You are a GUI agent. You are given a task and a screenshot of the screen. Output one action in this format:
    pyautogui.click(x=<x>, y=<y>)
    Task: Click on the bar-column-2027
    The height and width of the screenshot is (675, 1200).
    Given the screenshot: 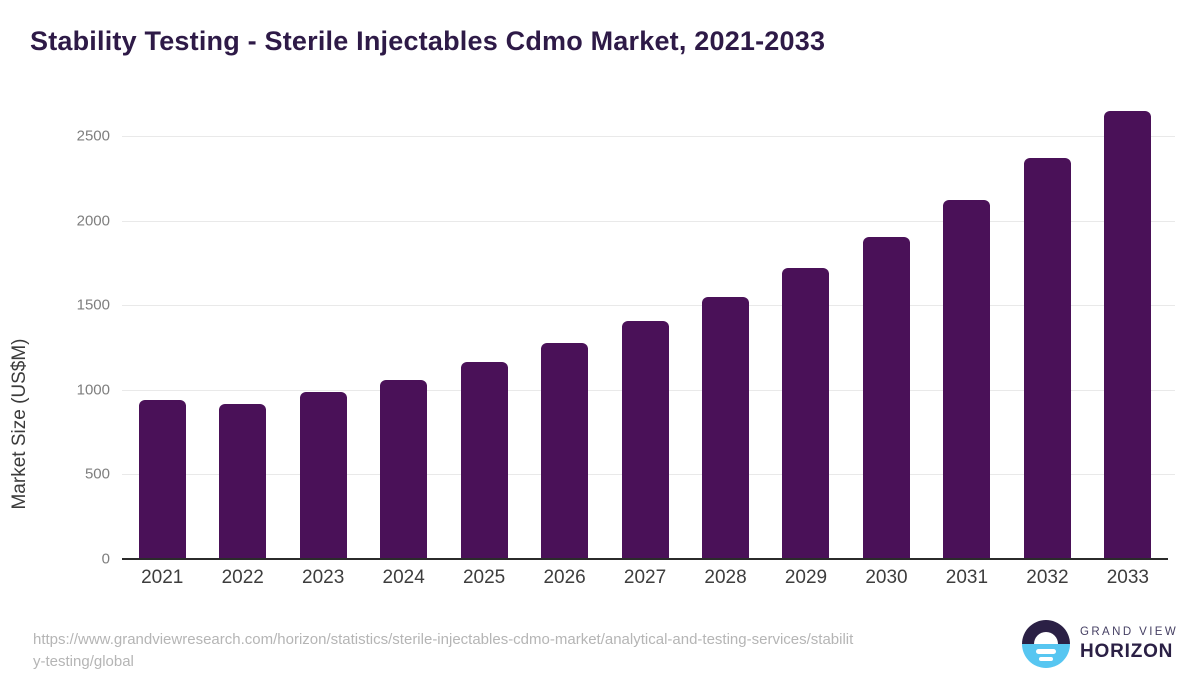 What is the action you would take?
    pyautogui.click(x=645, y=440)
    